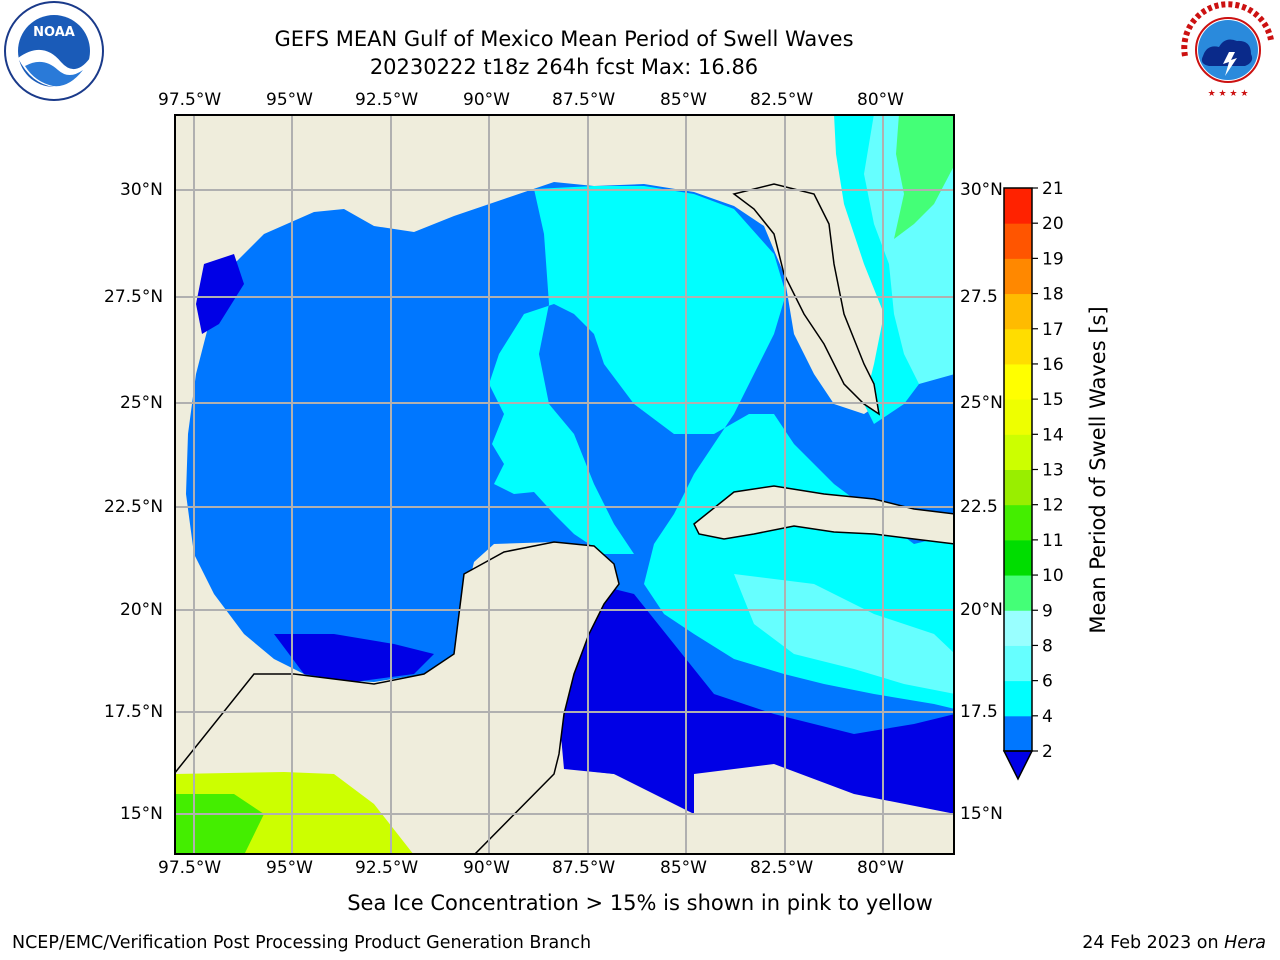 The width and height of the screenshot is (1280, 960). What do you see at coordinates (486, 868) in the screenshot?
I see `lon-label-bottom: 90°W` at bounding box center [486, 868].